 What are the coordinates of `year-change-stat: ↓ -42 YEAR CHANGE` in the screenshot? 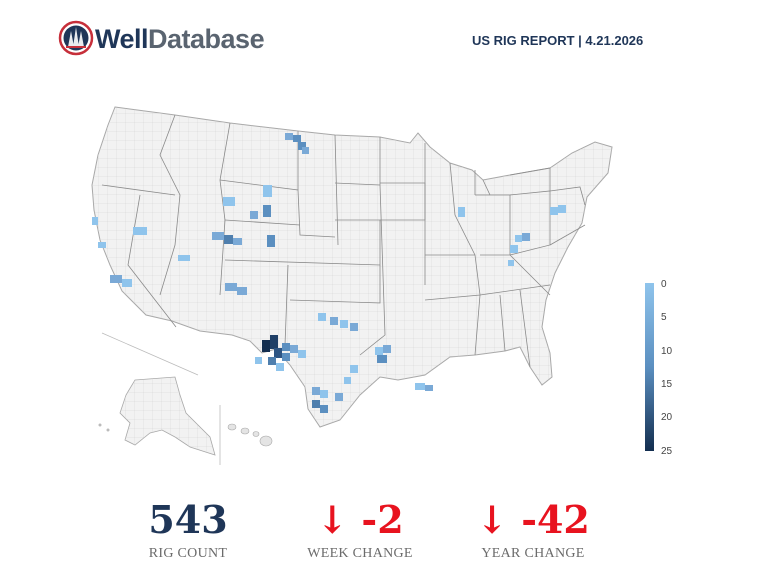 It's located at (533, 531).